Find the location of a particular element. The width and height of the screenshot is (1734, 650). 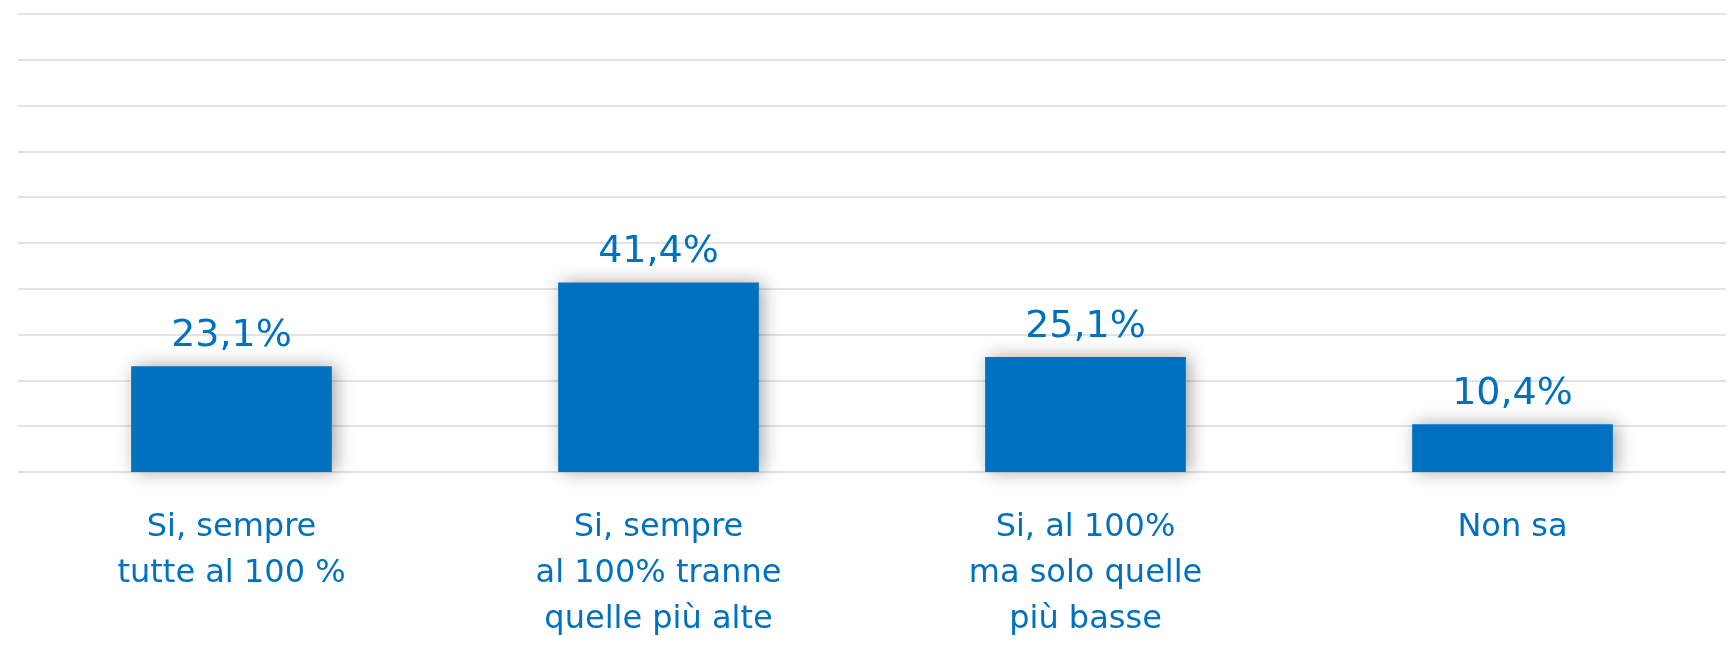

data-label: 25,1% is located at coordinates (1085, 324).